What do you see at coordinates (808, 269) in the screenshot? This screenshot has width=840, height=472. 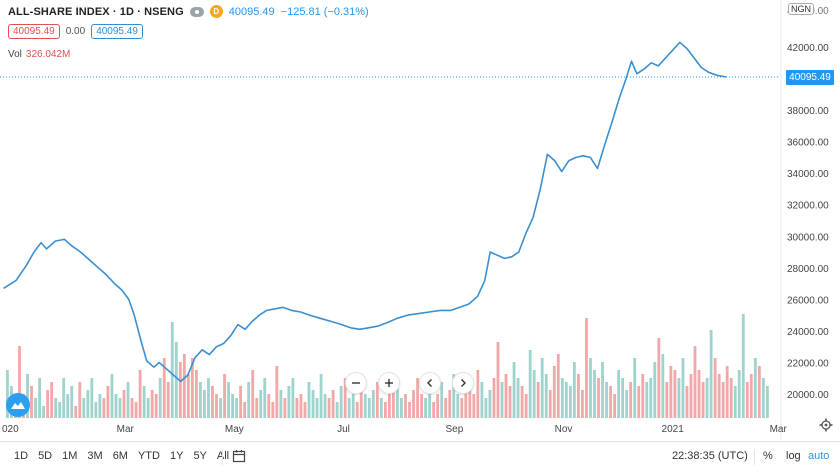 I see `y-tick-label: 28000.00` at bounding box center [808, 269].